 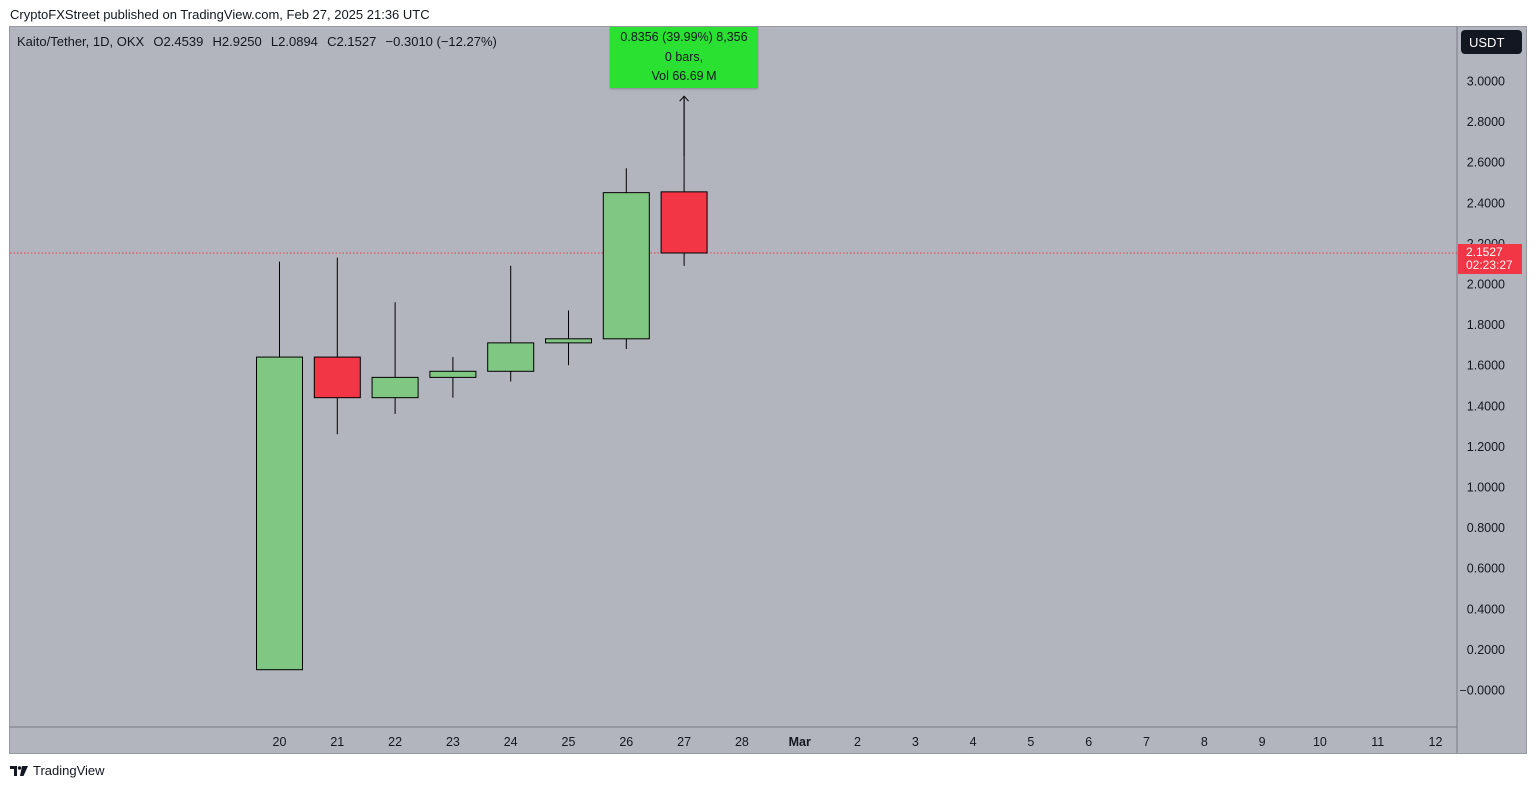 What do you see at coordinates (1436, 742) in the screenshot?
I see `x-tick-label: 12` at bounding box center [1436, 742].